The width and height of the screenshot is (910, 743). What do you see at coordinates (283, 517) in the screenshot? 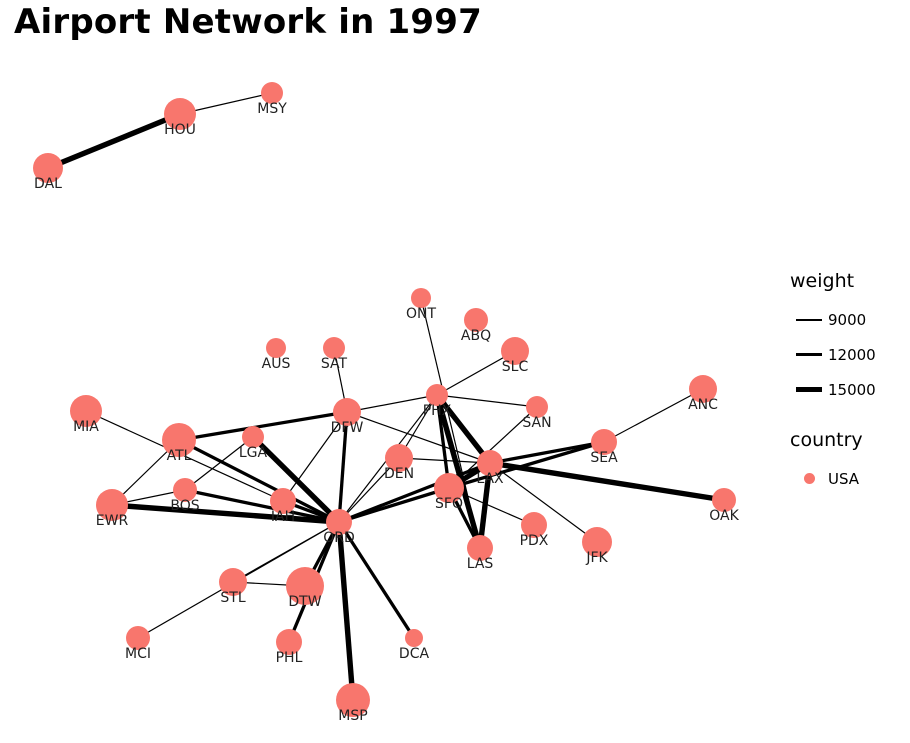
I see `node-label-iah: IAH` at bounding box center [283, 517].